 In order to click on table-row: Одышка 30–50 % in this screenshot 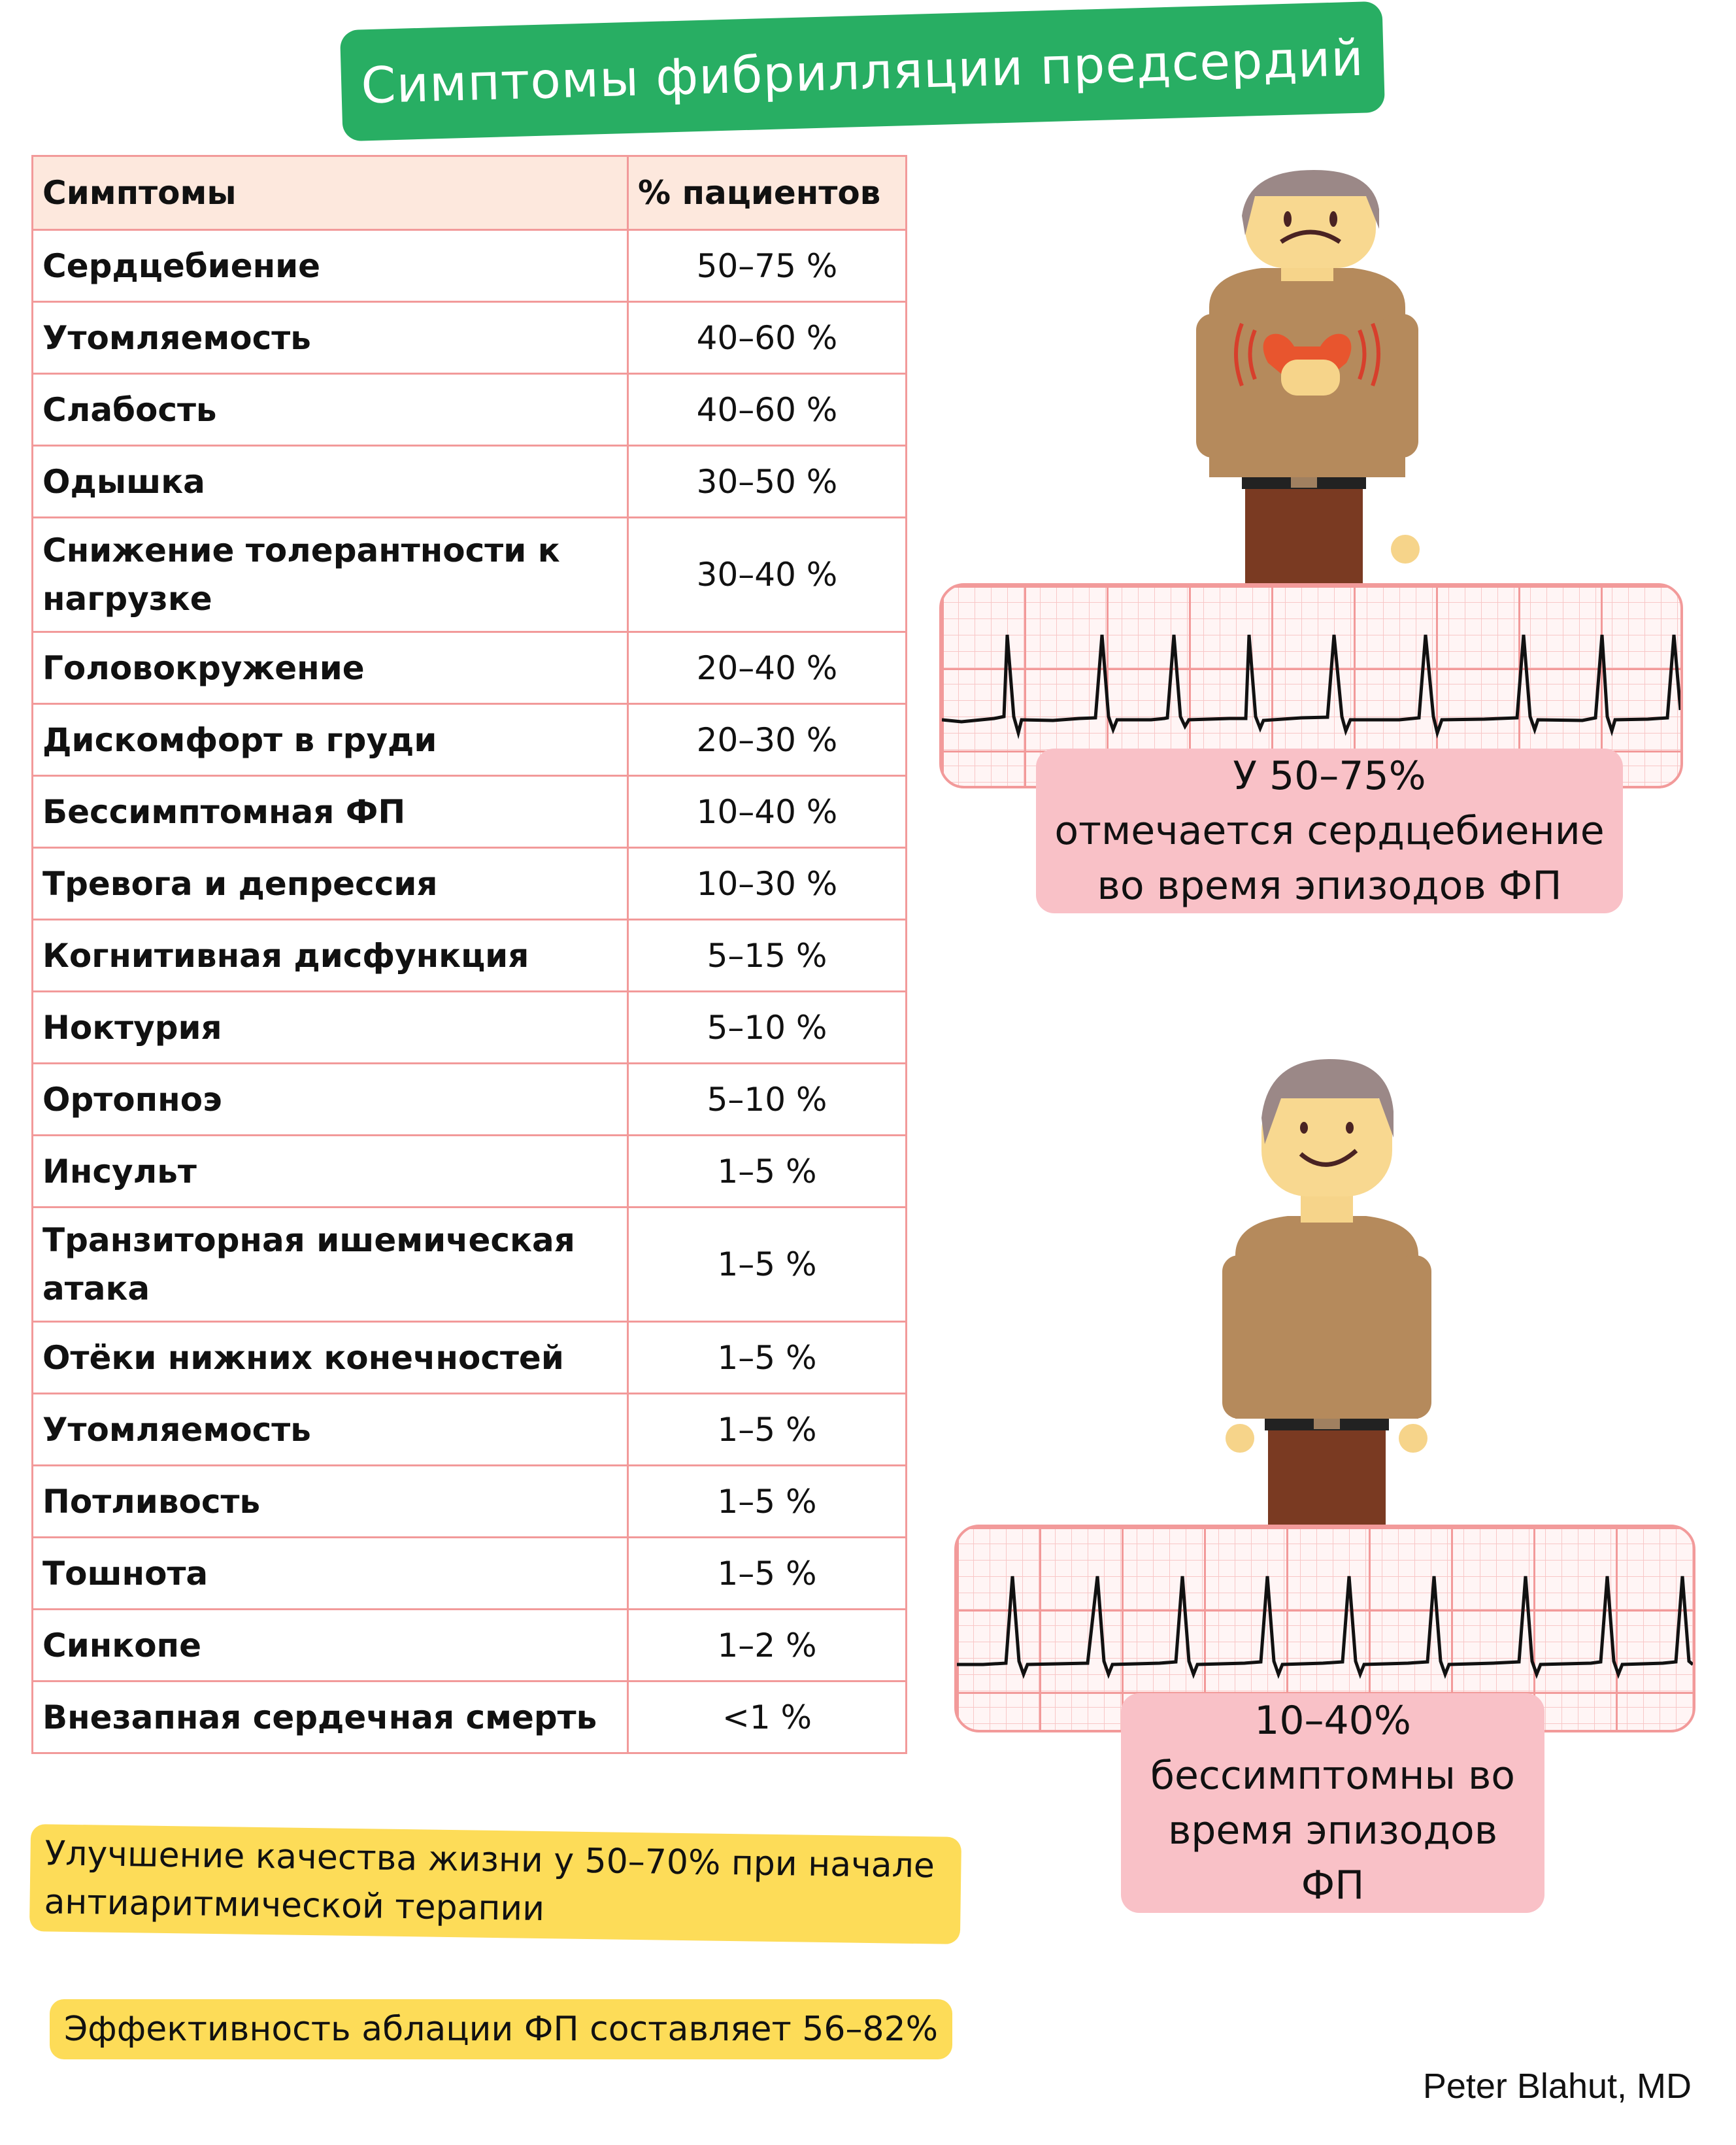, I will do `click(469, 482)`.